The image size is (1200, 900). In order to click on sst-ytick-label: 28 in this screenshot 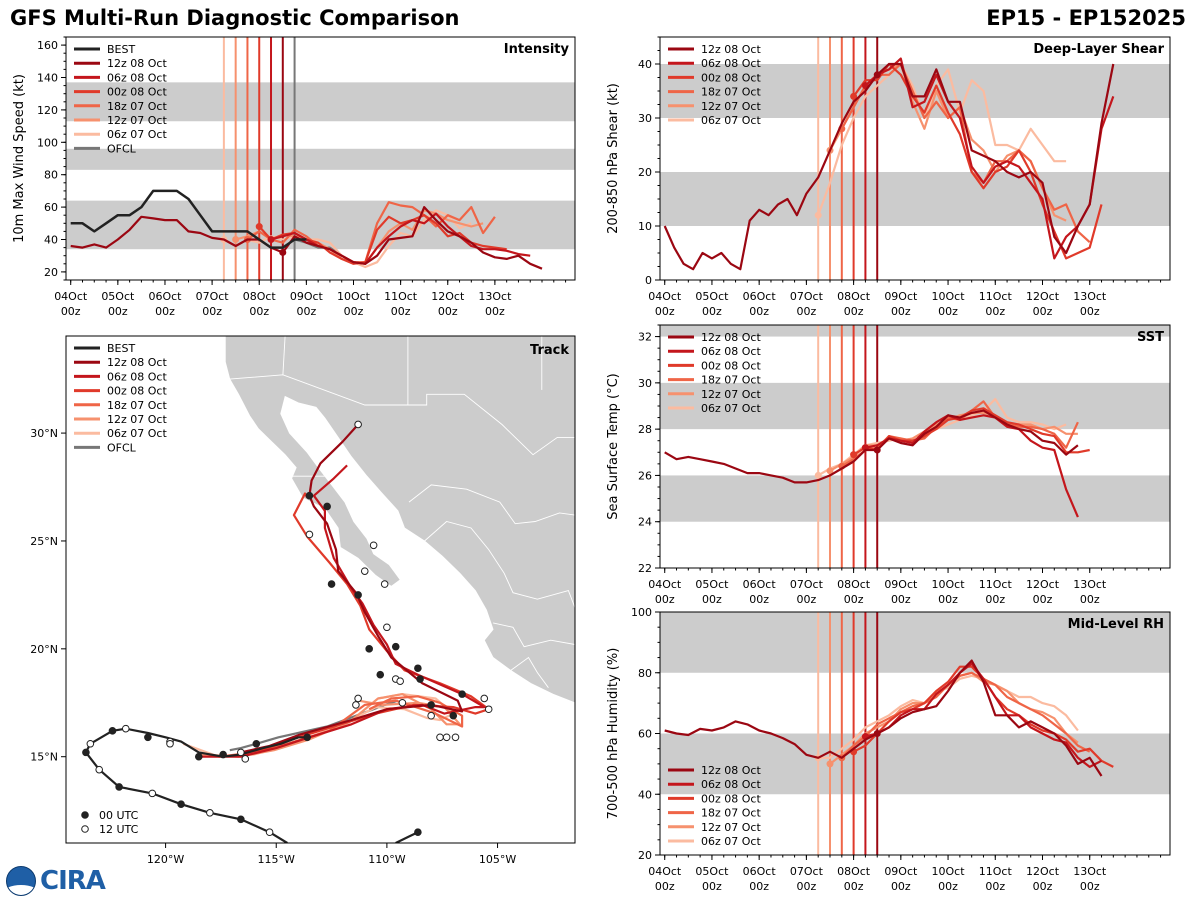, I will do `click(645, 429)`.